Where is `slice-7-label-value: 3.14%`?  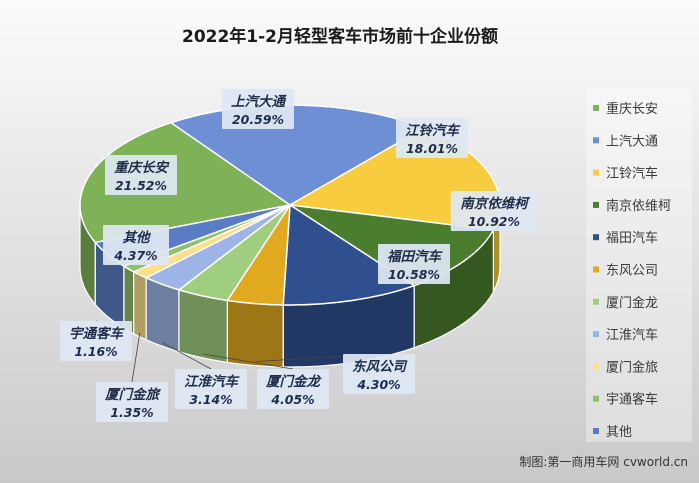
slice-7-label-value: 3.14% is located at coordinates (210, 399).